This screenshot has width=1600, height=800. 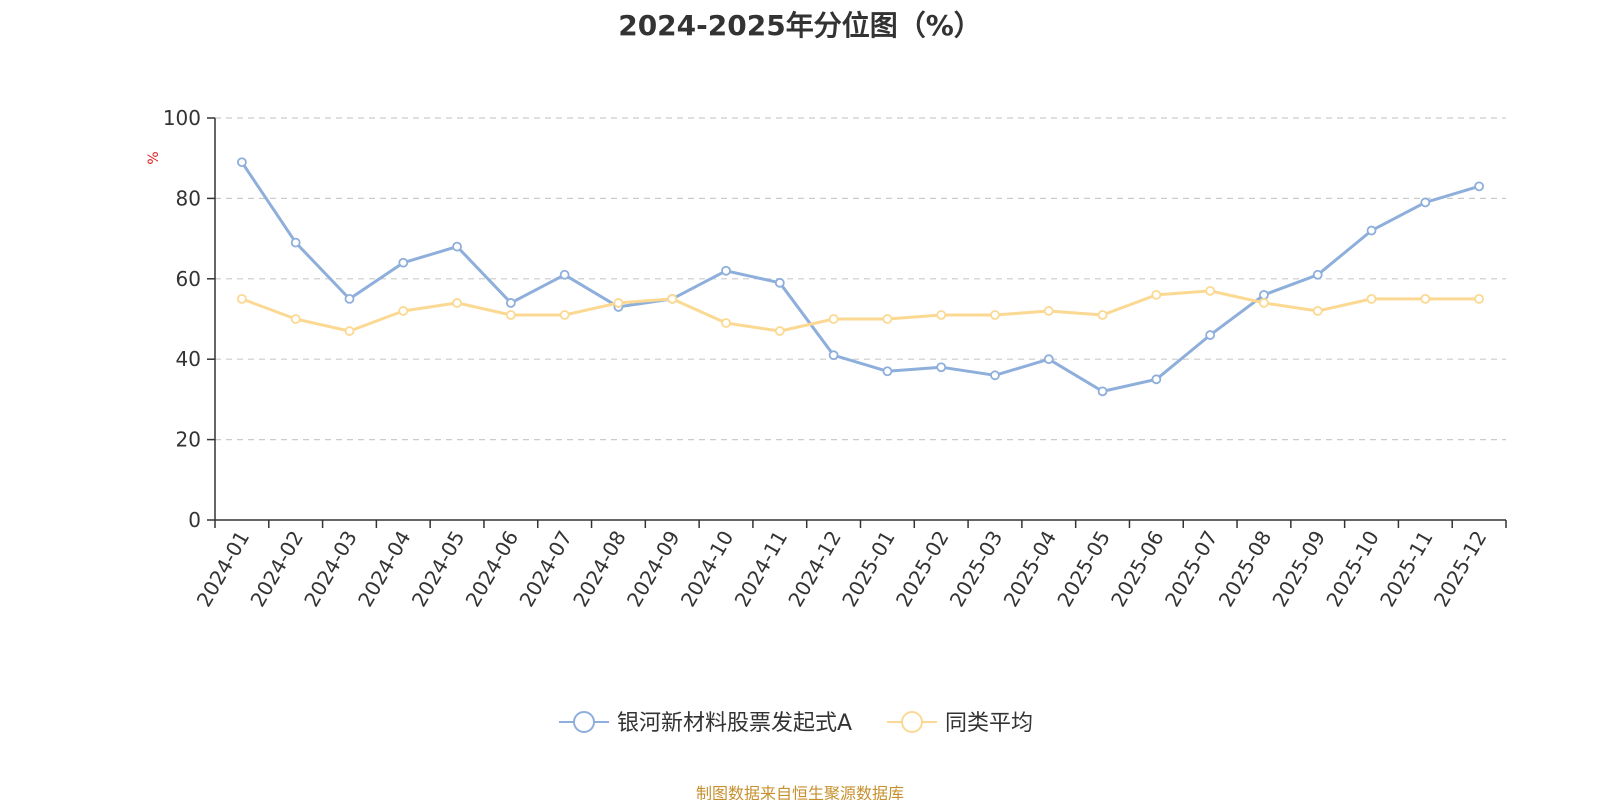 What do you see at coordinates (182, 319) in the screenshot?
I see `y-tick-labels: 0 20 40 60 80 100` at bounding box center [182, 319].